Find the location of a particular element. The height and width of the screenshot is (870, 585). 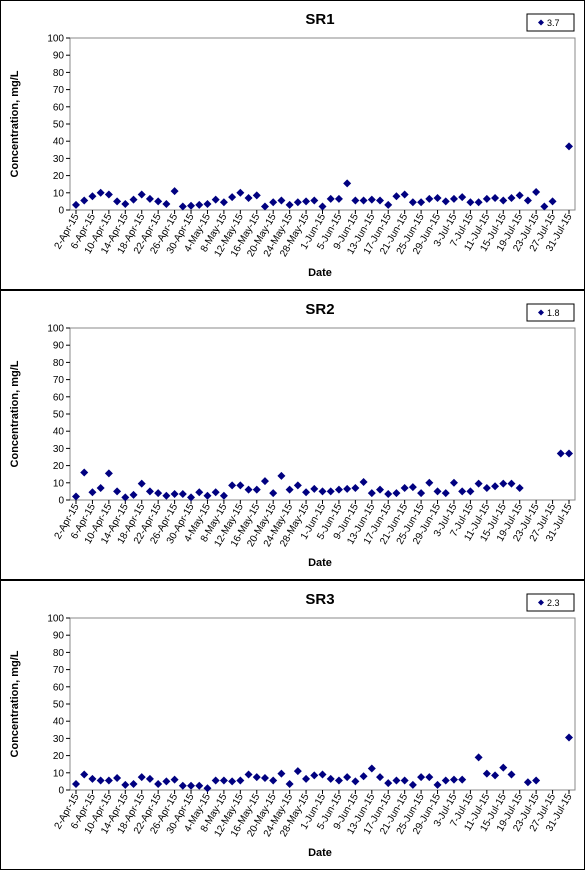

y-tick-label: 100 is located at coordinates (55, 329).